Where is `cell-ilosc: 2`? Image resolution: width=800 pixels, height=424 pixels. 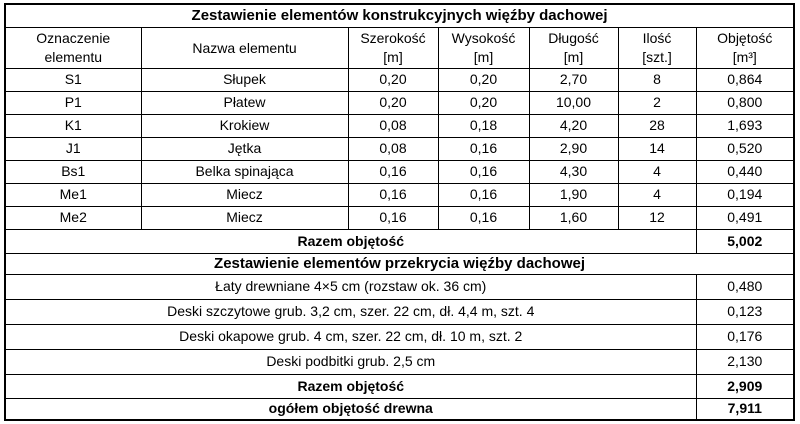
cell-ilosc: 2 is located at coordinates (657, 103).